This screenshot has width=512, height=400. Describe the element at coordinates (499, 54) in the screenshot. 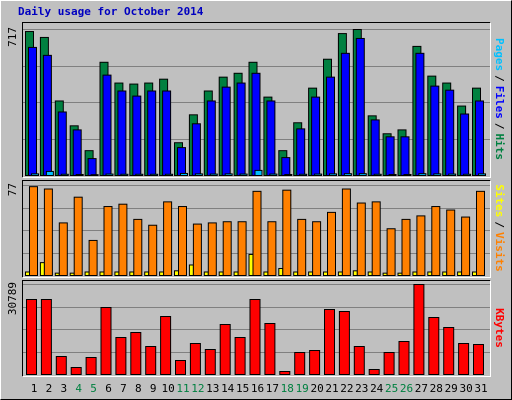

I see `legend-entry: Pages` at that location.